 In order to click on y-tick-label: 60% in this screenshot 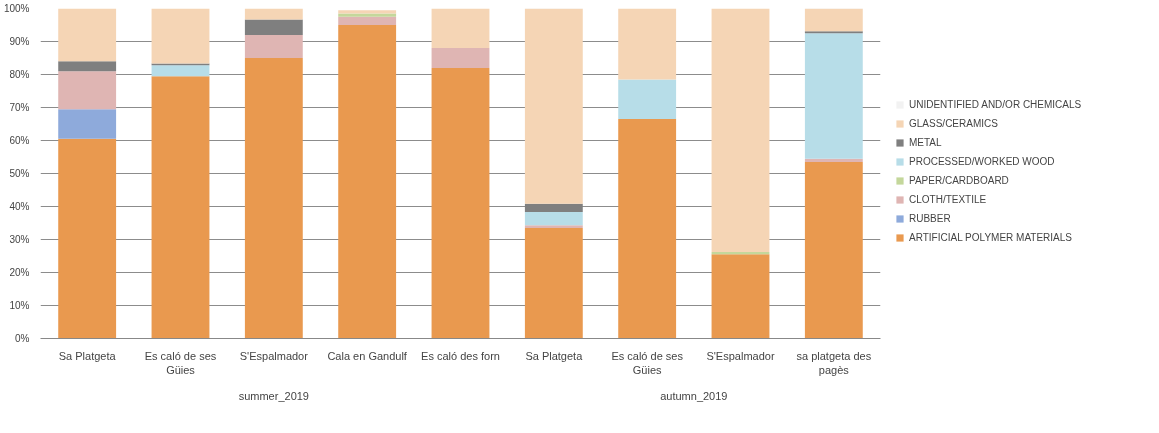, I will do `click(19, 140)`.